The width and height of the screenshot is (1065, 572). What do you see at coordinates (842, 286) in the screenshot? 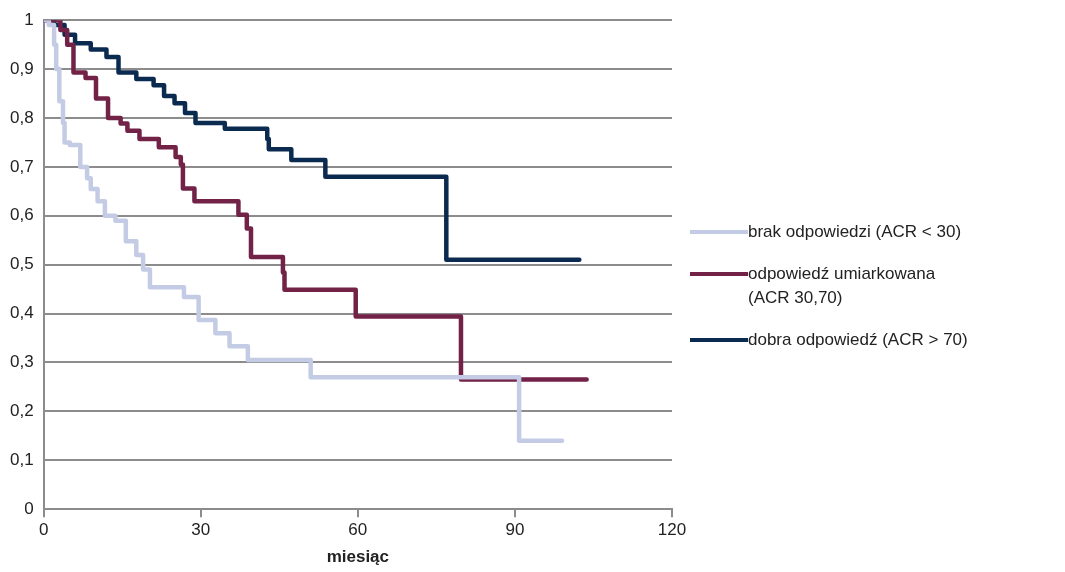
I see `legend-label: odpowiedź umiarkowana (ACR 30,70)` at bounding box center [842, 286].